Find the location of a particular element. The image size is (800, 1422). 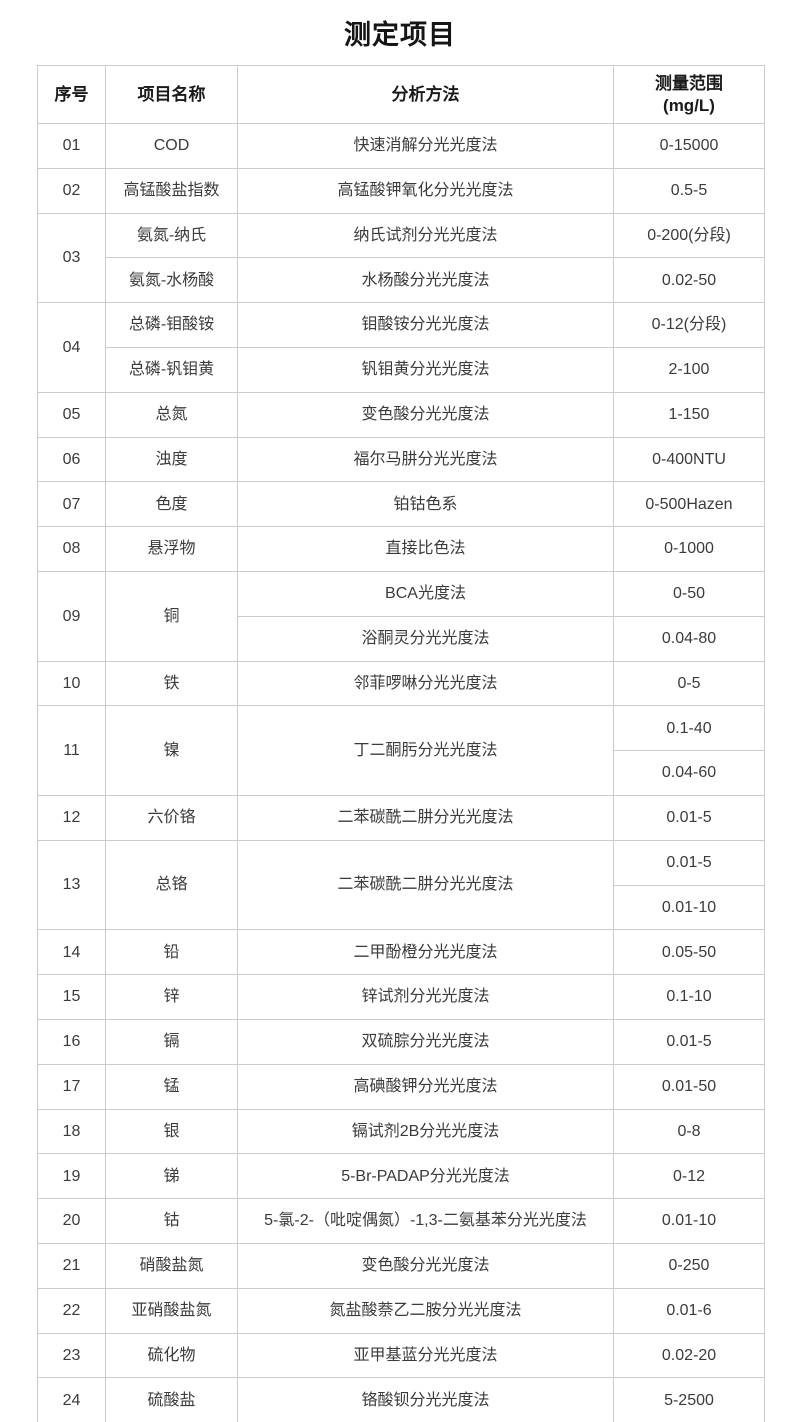

range-cell: 0-15000 is located at coordinates (689, 146).